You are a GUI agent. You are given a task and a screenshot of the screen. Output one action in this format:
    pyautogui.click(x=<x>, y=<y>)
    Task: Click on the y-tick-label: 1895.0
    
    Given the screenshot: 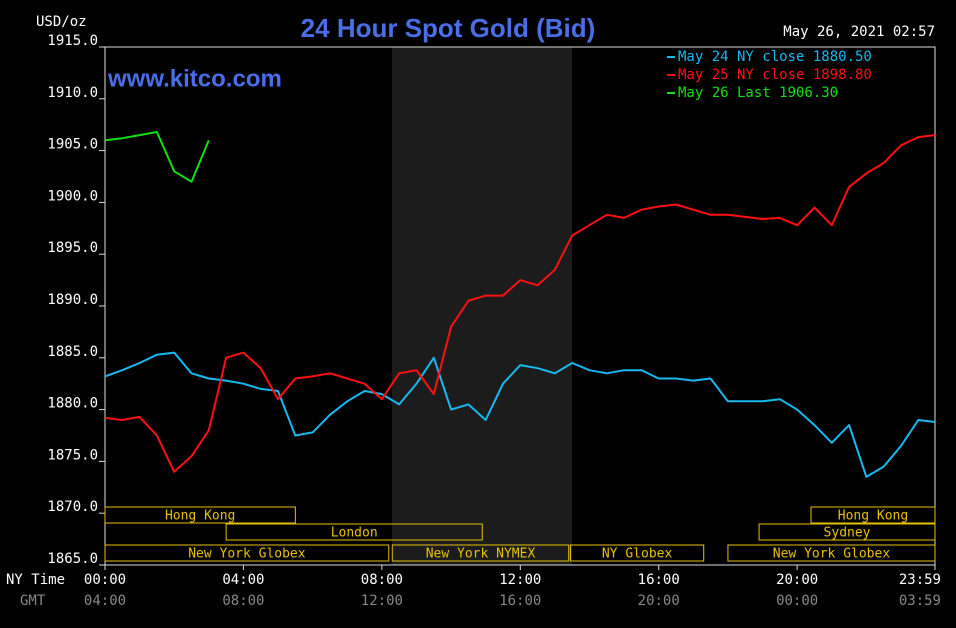 What is the action you would take?
    pyautogui.click(x=72, y=248)
    